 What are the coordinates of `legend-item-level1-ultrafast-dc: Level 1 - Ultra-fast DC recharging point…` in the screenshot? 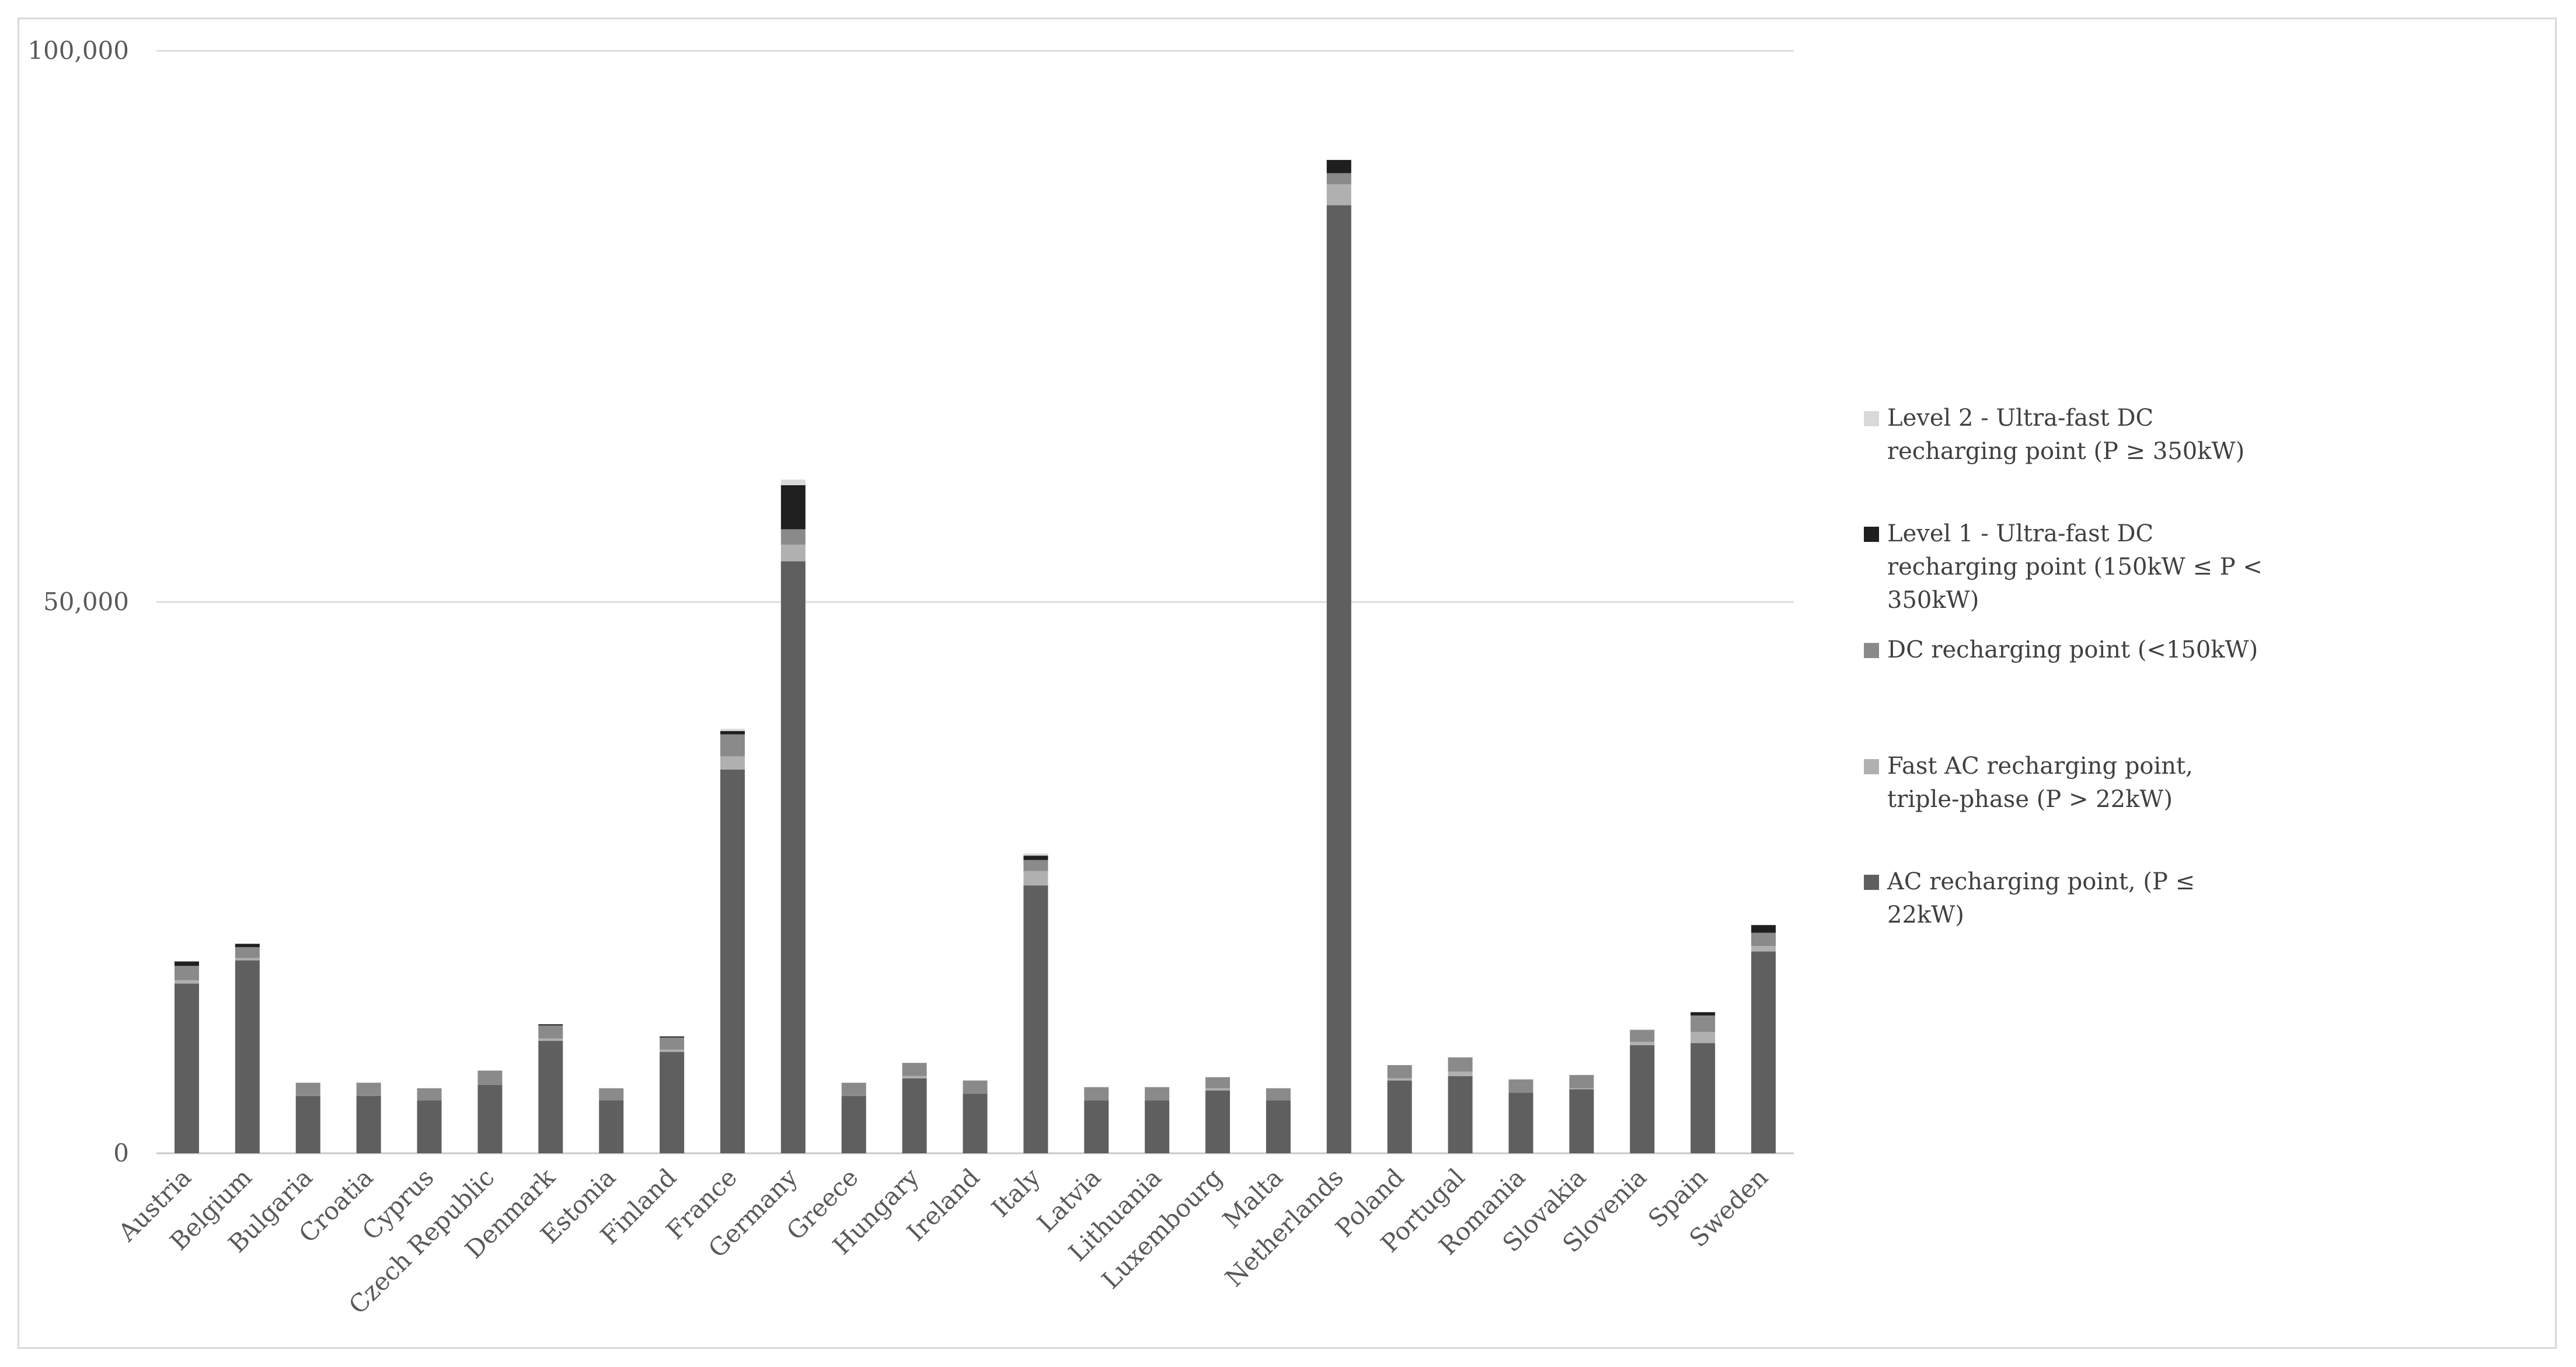 It's located at (2068, 567).